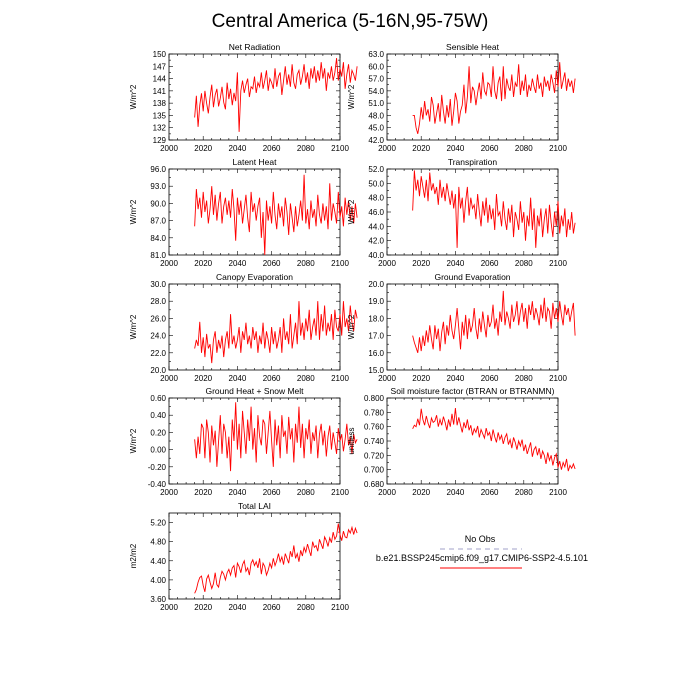 This screenshot has width=700, height=700. What do you see at coordinates (374, 398) in the screenshot?
I see `y-tick-label: 0.800` at bounding box center [374, 398].